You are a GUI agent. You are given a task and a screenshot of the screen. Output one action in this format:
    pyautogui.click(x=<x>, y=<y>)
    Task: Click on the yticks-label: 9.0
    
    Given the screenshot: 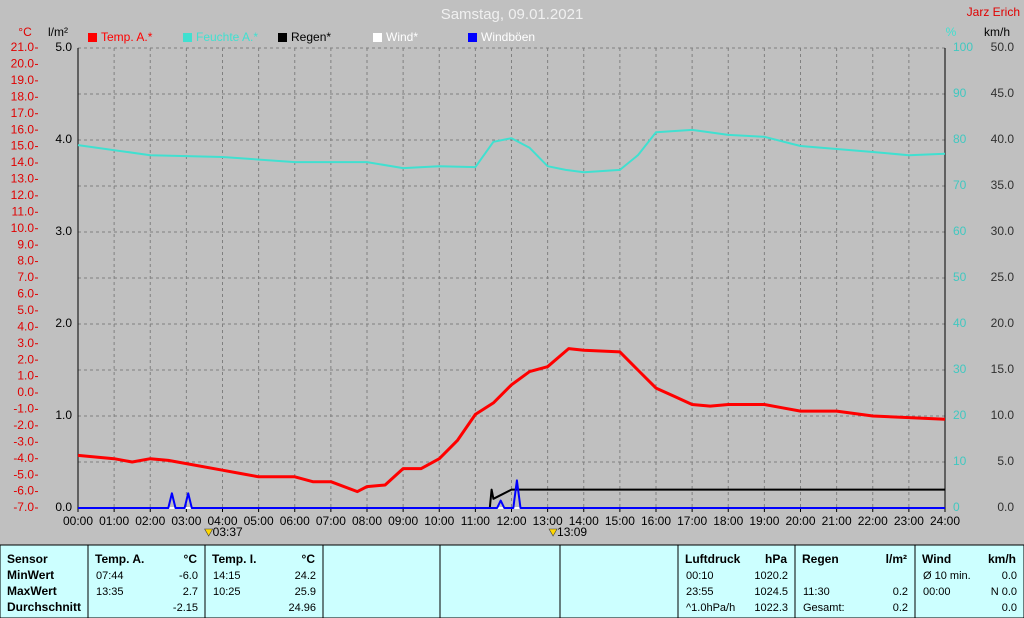 What is the action you would take?
    pyautogui.click(x=25, y=244)
    